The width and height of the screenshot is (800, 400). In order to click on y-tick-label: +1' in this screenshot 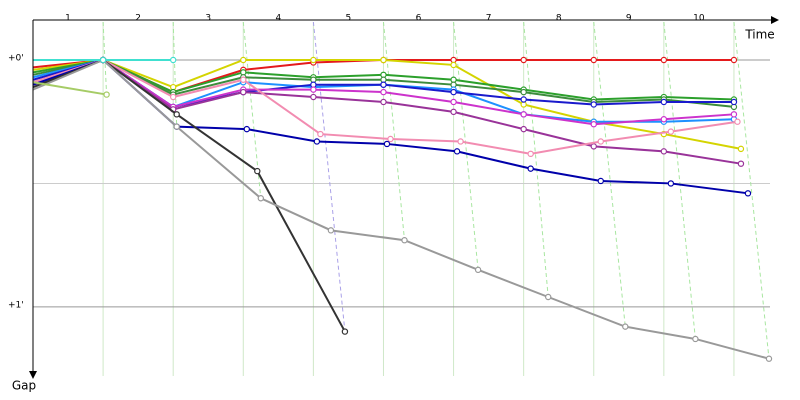, I will do `click(16, 305)`.